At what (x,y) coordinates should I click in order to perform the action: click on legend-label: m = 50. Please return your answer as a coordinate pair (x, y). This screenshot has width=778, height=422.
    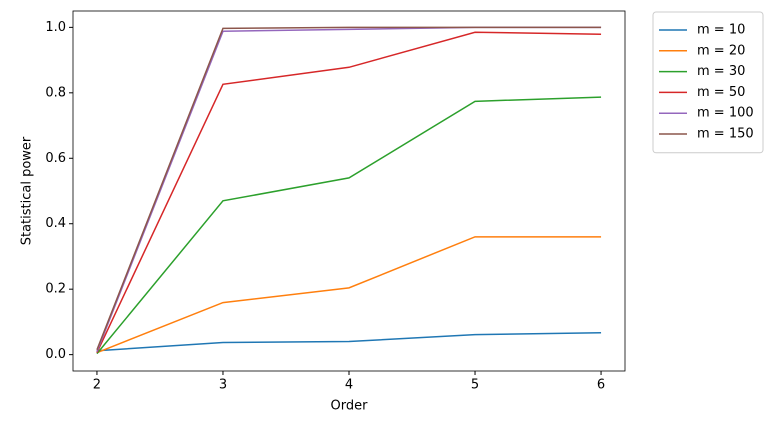
    Looking at the image, I should click on (721, 92).